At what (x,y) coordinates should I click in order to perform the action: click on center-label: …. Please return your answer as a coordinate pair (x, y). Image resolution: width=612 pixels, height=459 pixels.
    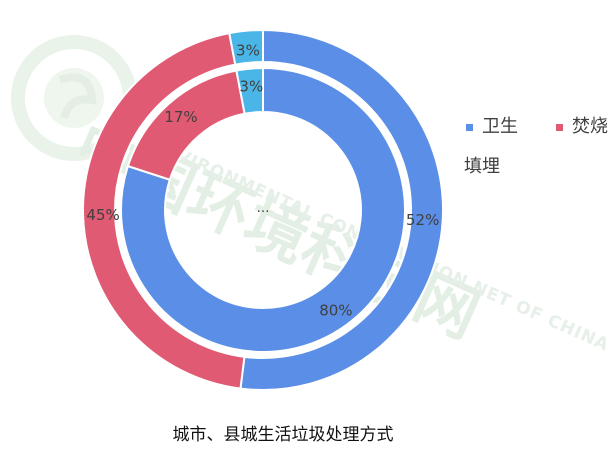
    Looking at the image, I should click on (263, 208).